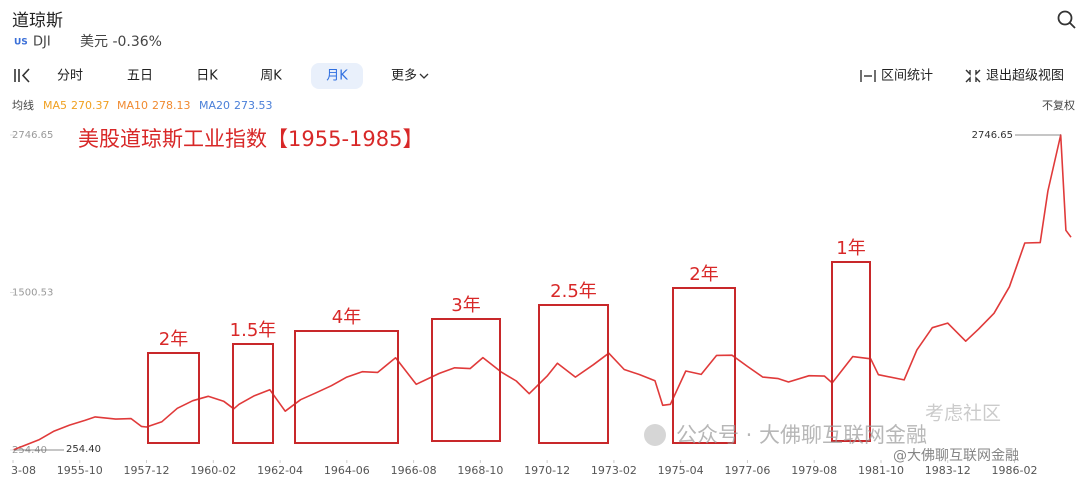  I want to click on exit-icon, so click(973, 76).